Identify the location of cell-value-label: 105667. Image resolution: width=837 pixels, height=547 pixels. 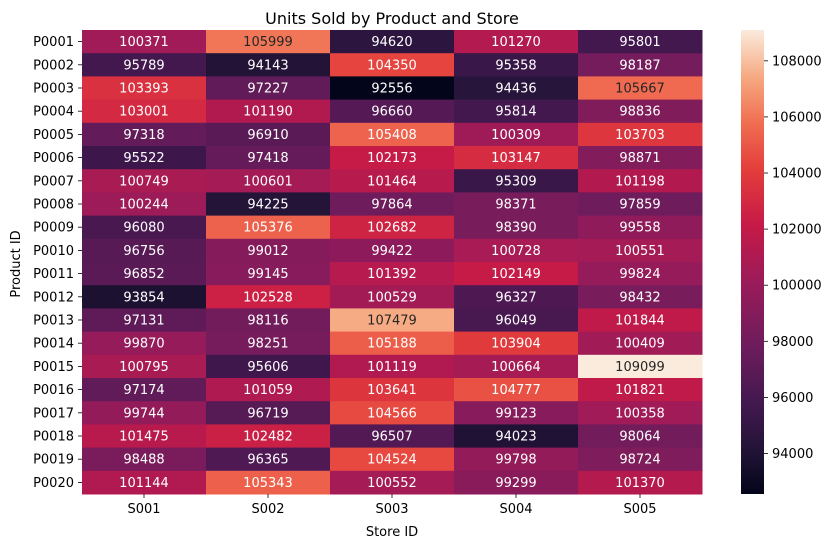
(640, 89).